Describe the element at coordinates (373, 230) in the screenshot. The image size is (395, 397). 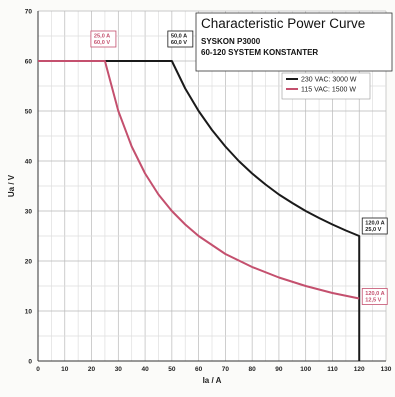
I see `annotation-text: 25,0 V` at that location.